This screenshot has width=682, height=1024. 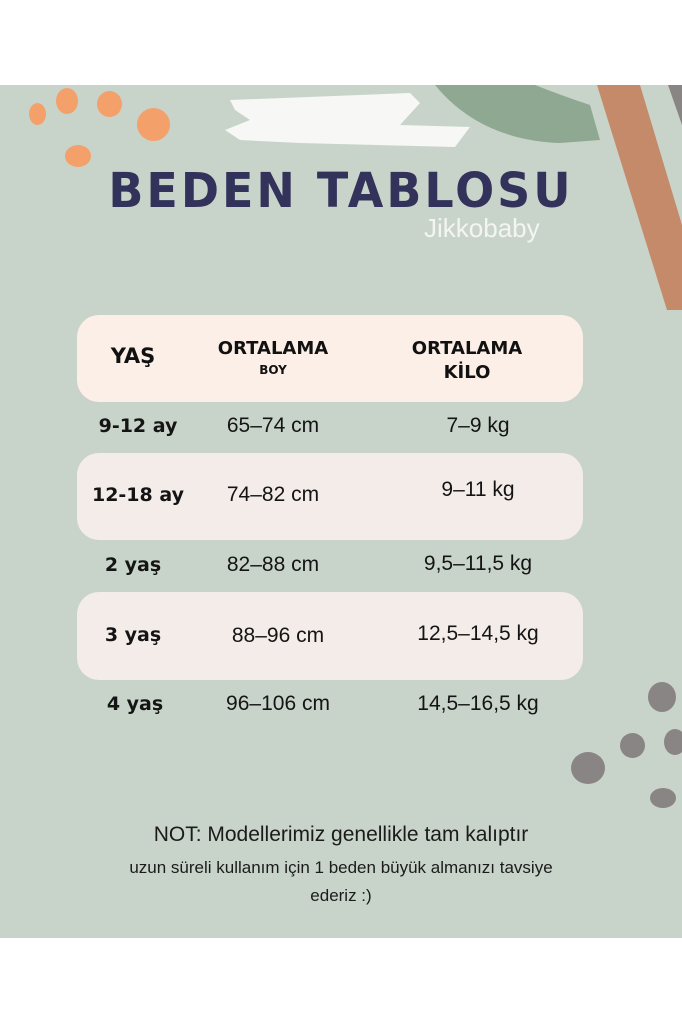 I want to click on row-height: 96–106 cm, so click(x=278, y=703).